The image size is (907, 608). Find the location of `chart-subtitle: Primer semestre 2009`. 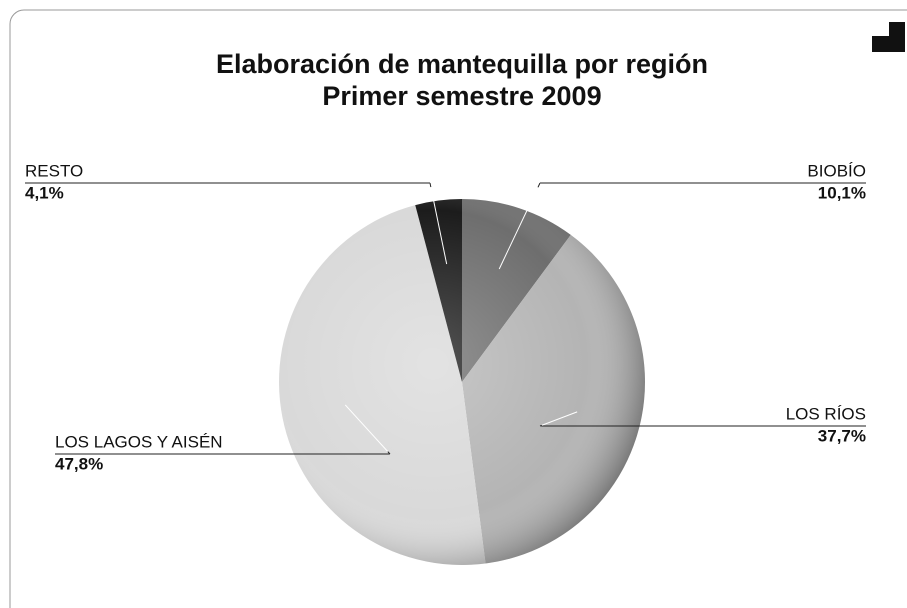

chart-subtitle: Primer semestre 2009 is located at coordinates (461, 96).